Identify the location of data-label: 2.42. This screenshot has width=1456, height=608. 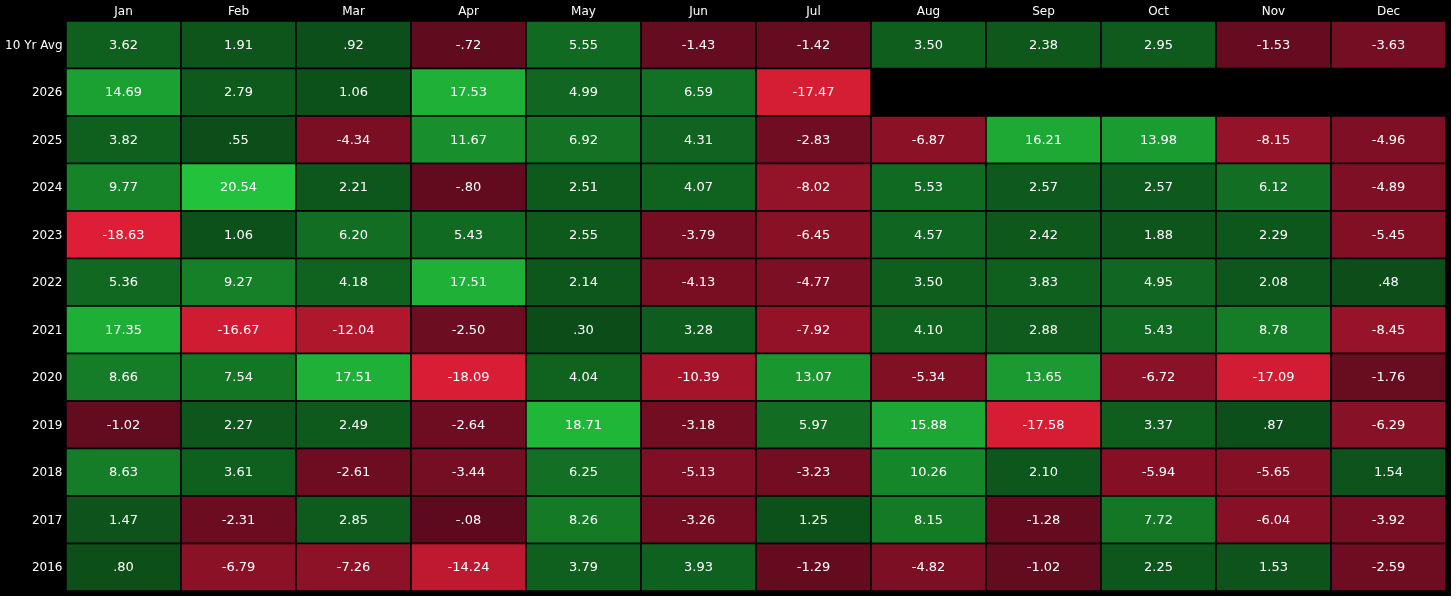
(1043, 234).